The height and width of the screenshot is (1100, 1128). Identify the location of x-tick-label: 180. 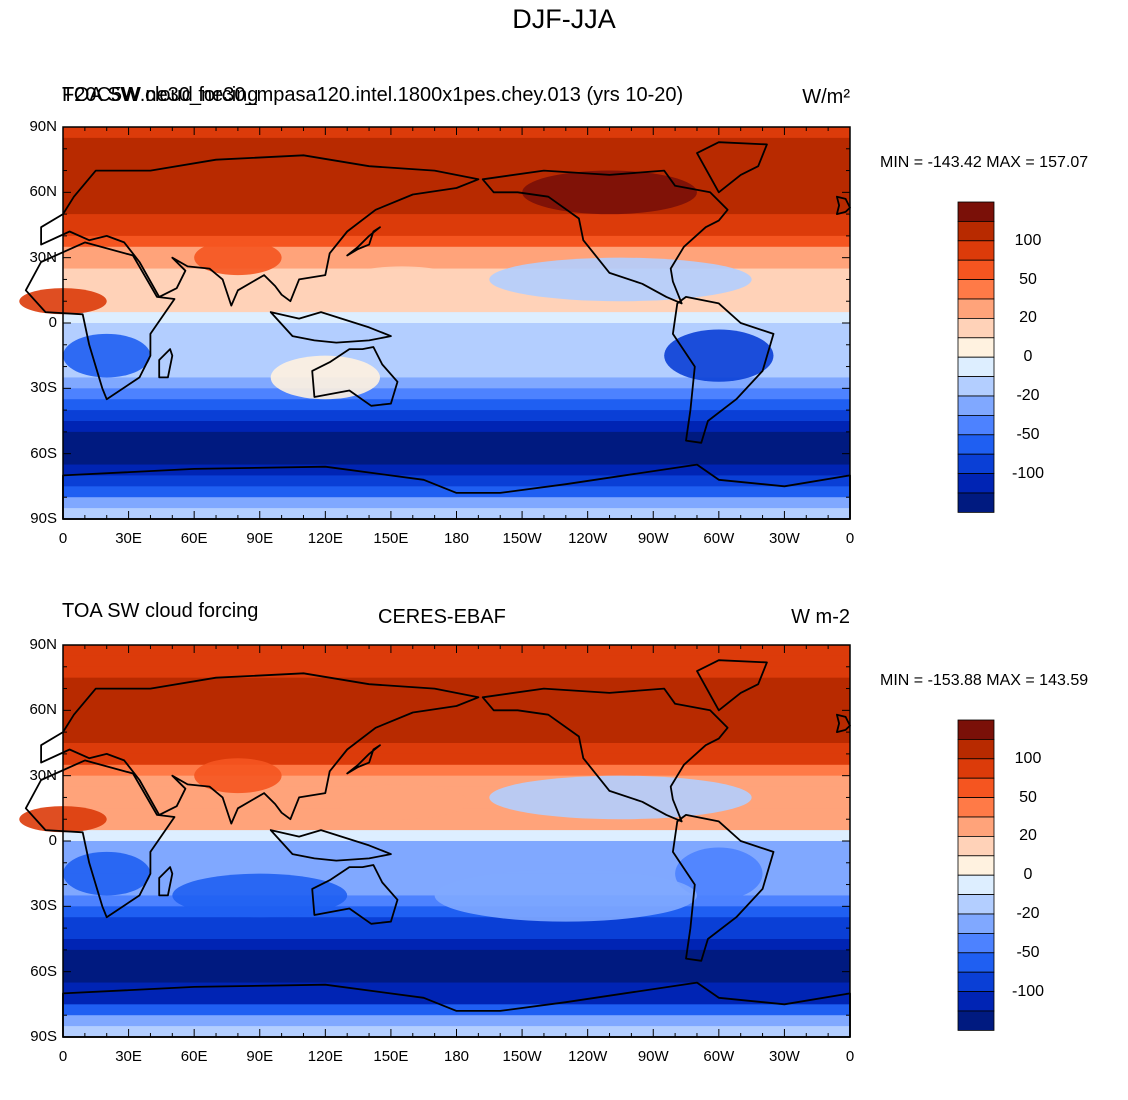
(456, 1056).